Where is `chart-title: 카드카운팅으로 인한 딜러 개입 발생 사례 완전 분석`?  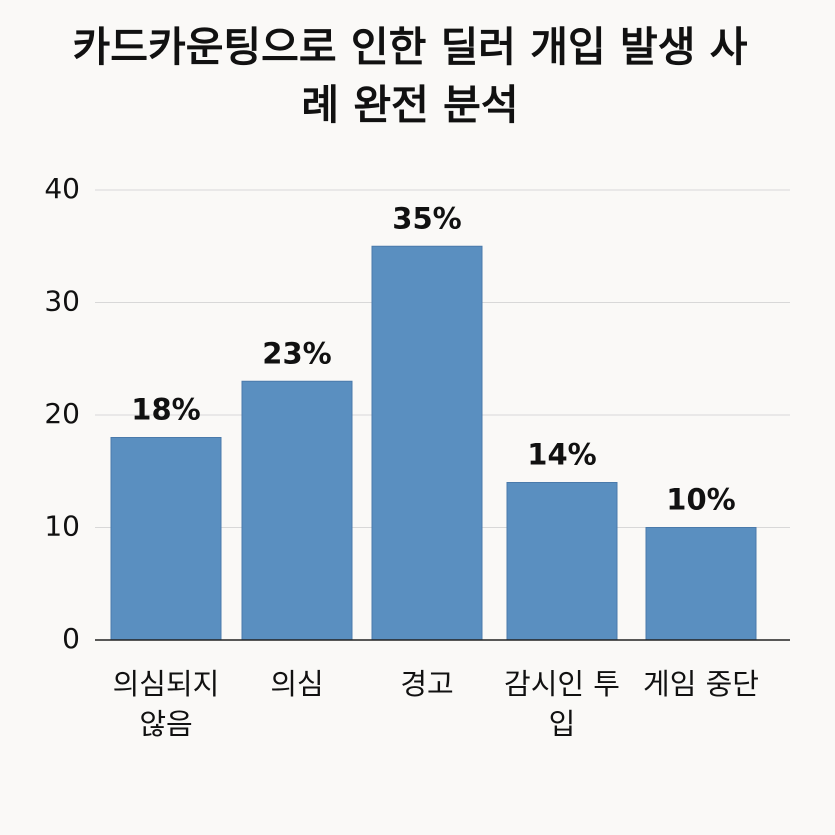
chart-title: 카드카운팅으로 인한 딜러 개입 발생 사례 완전 분석 is located at coordinates (410, 76).